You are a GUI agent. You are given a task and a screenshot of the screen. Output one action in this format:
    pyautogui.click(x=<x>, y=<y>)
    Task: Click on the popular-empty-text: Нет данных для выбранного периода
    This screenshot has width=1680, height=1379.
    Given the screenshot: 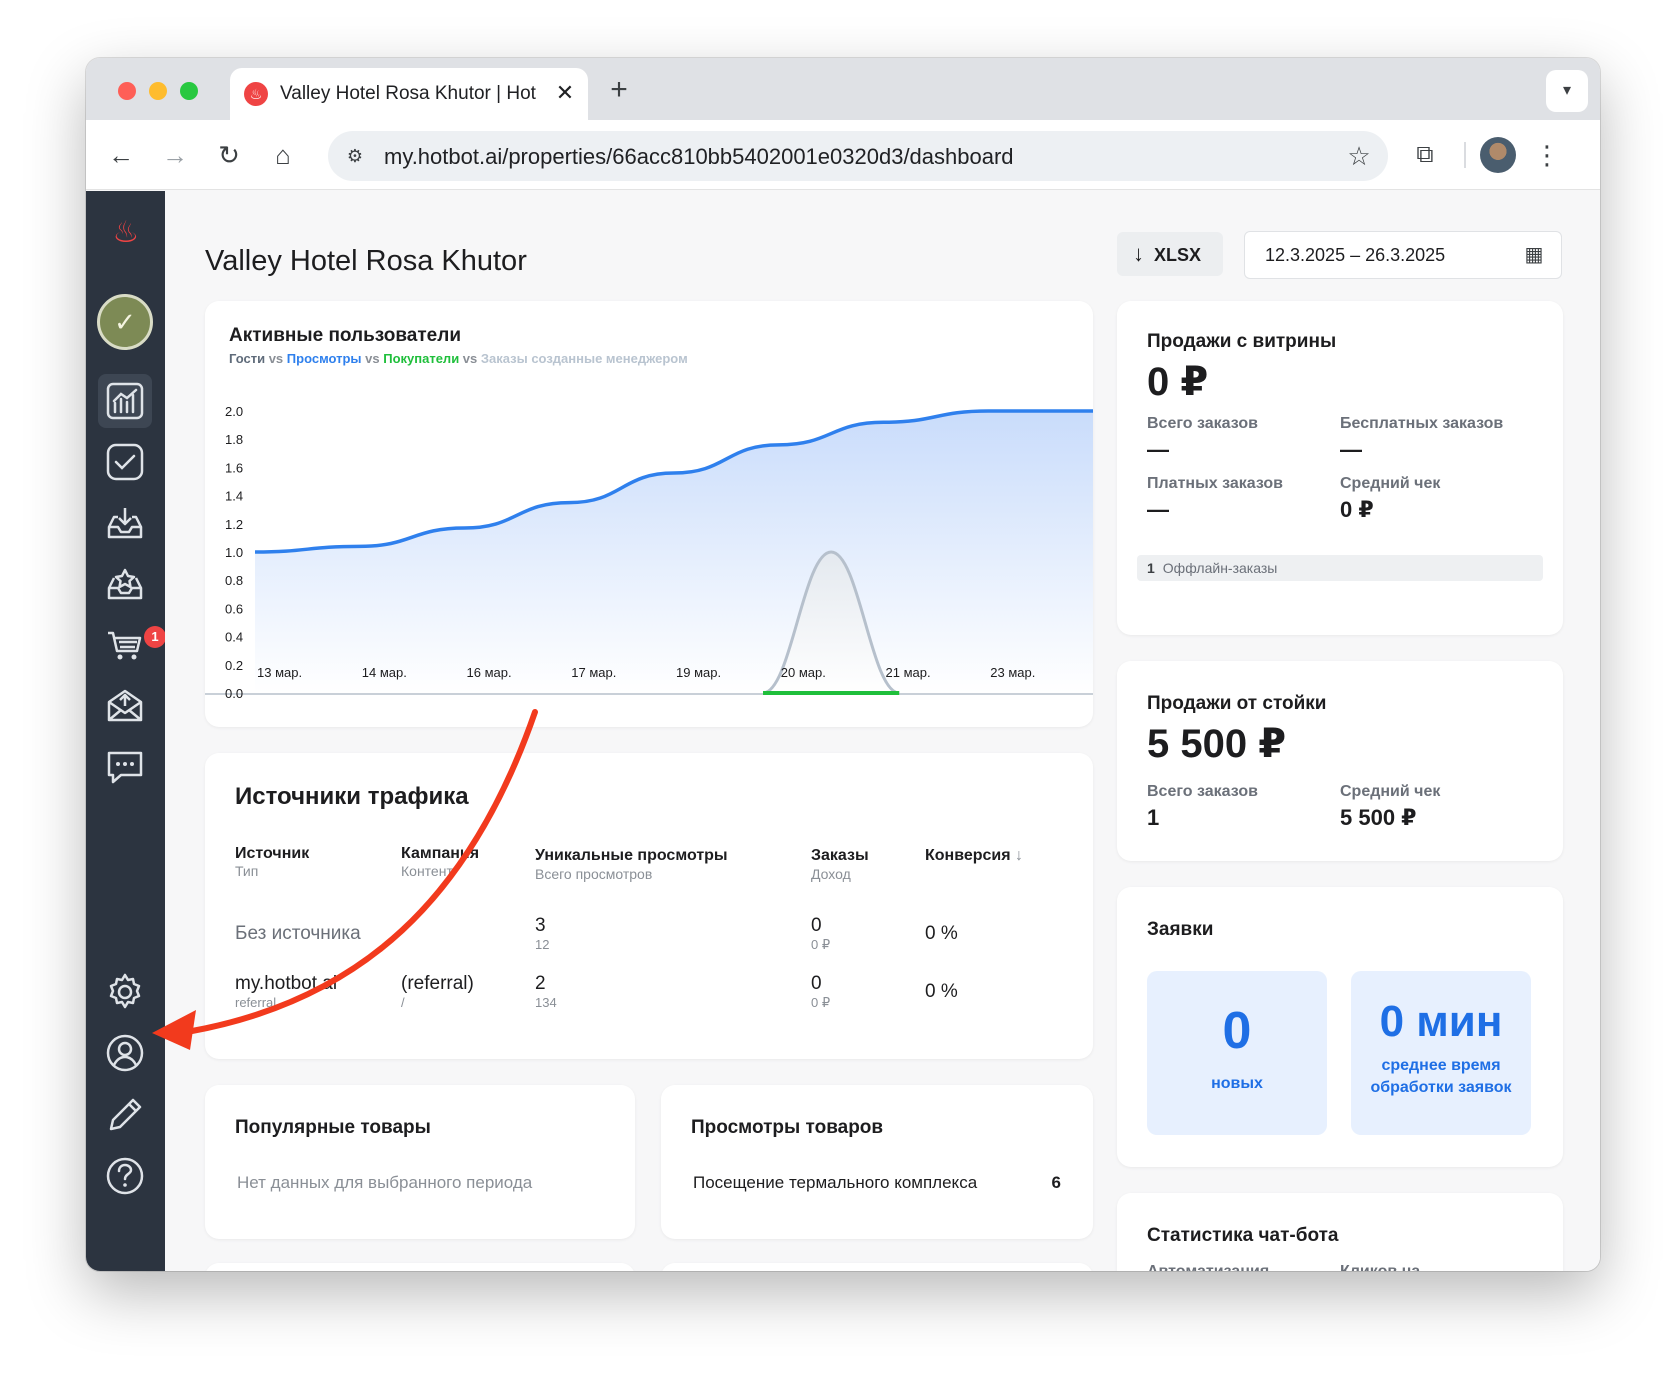 What is the action you would take?
    pyautogui.click(x=385, y=1182)
    